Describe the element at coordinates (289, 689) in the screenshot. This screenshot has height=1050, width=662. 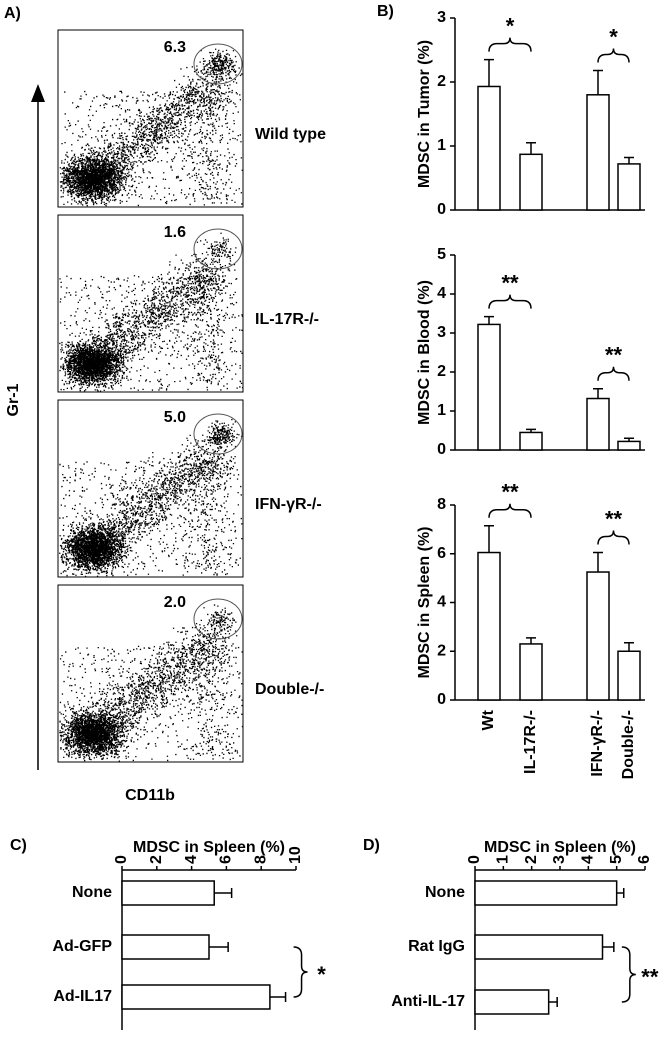
I see `genotype-label: Double-/-` at that location.